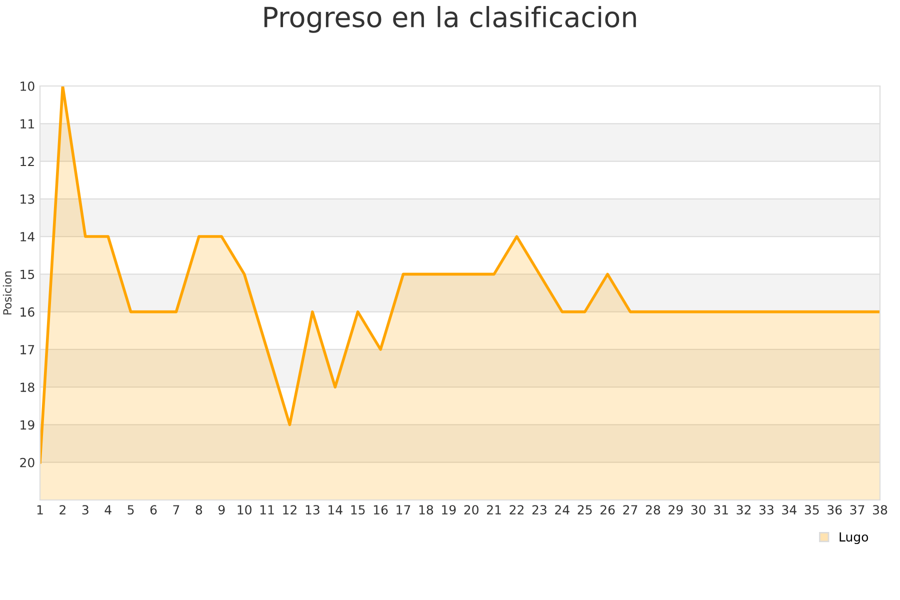  What do you see at coordinates (27, 199) in the screenshot?
I see `y-tick-label: 13` at bounding box center [27, 199].